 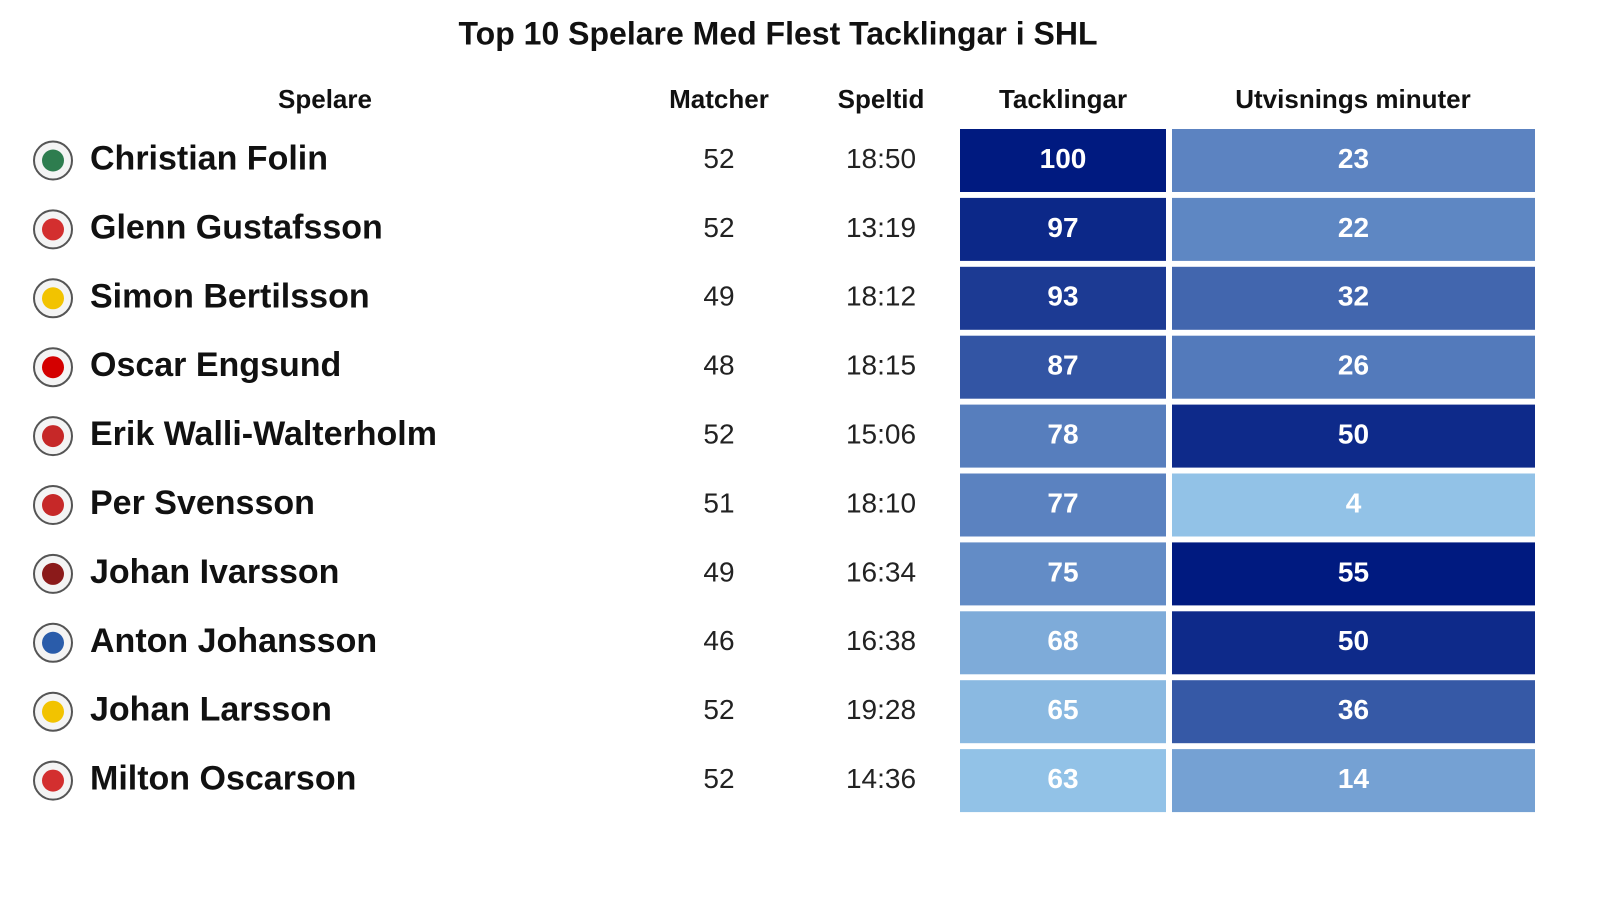 I want to click on penalty-value: 14, so click(x=1354, y=778).